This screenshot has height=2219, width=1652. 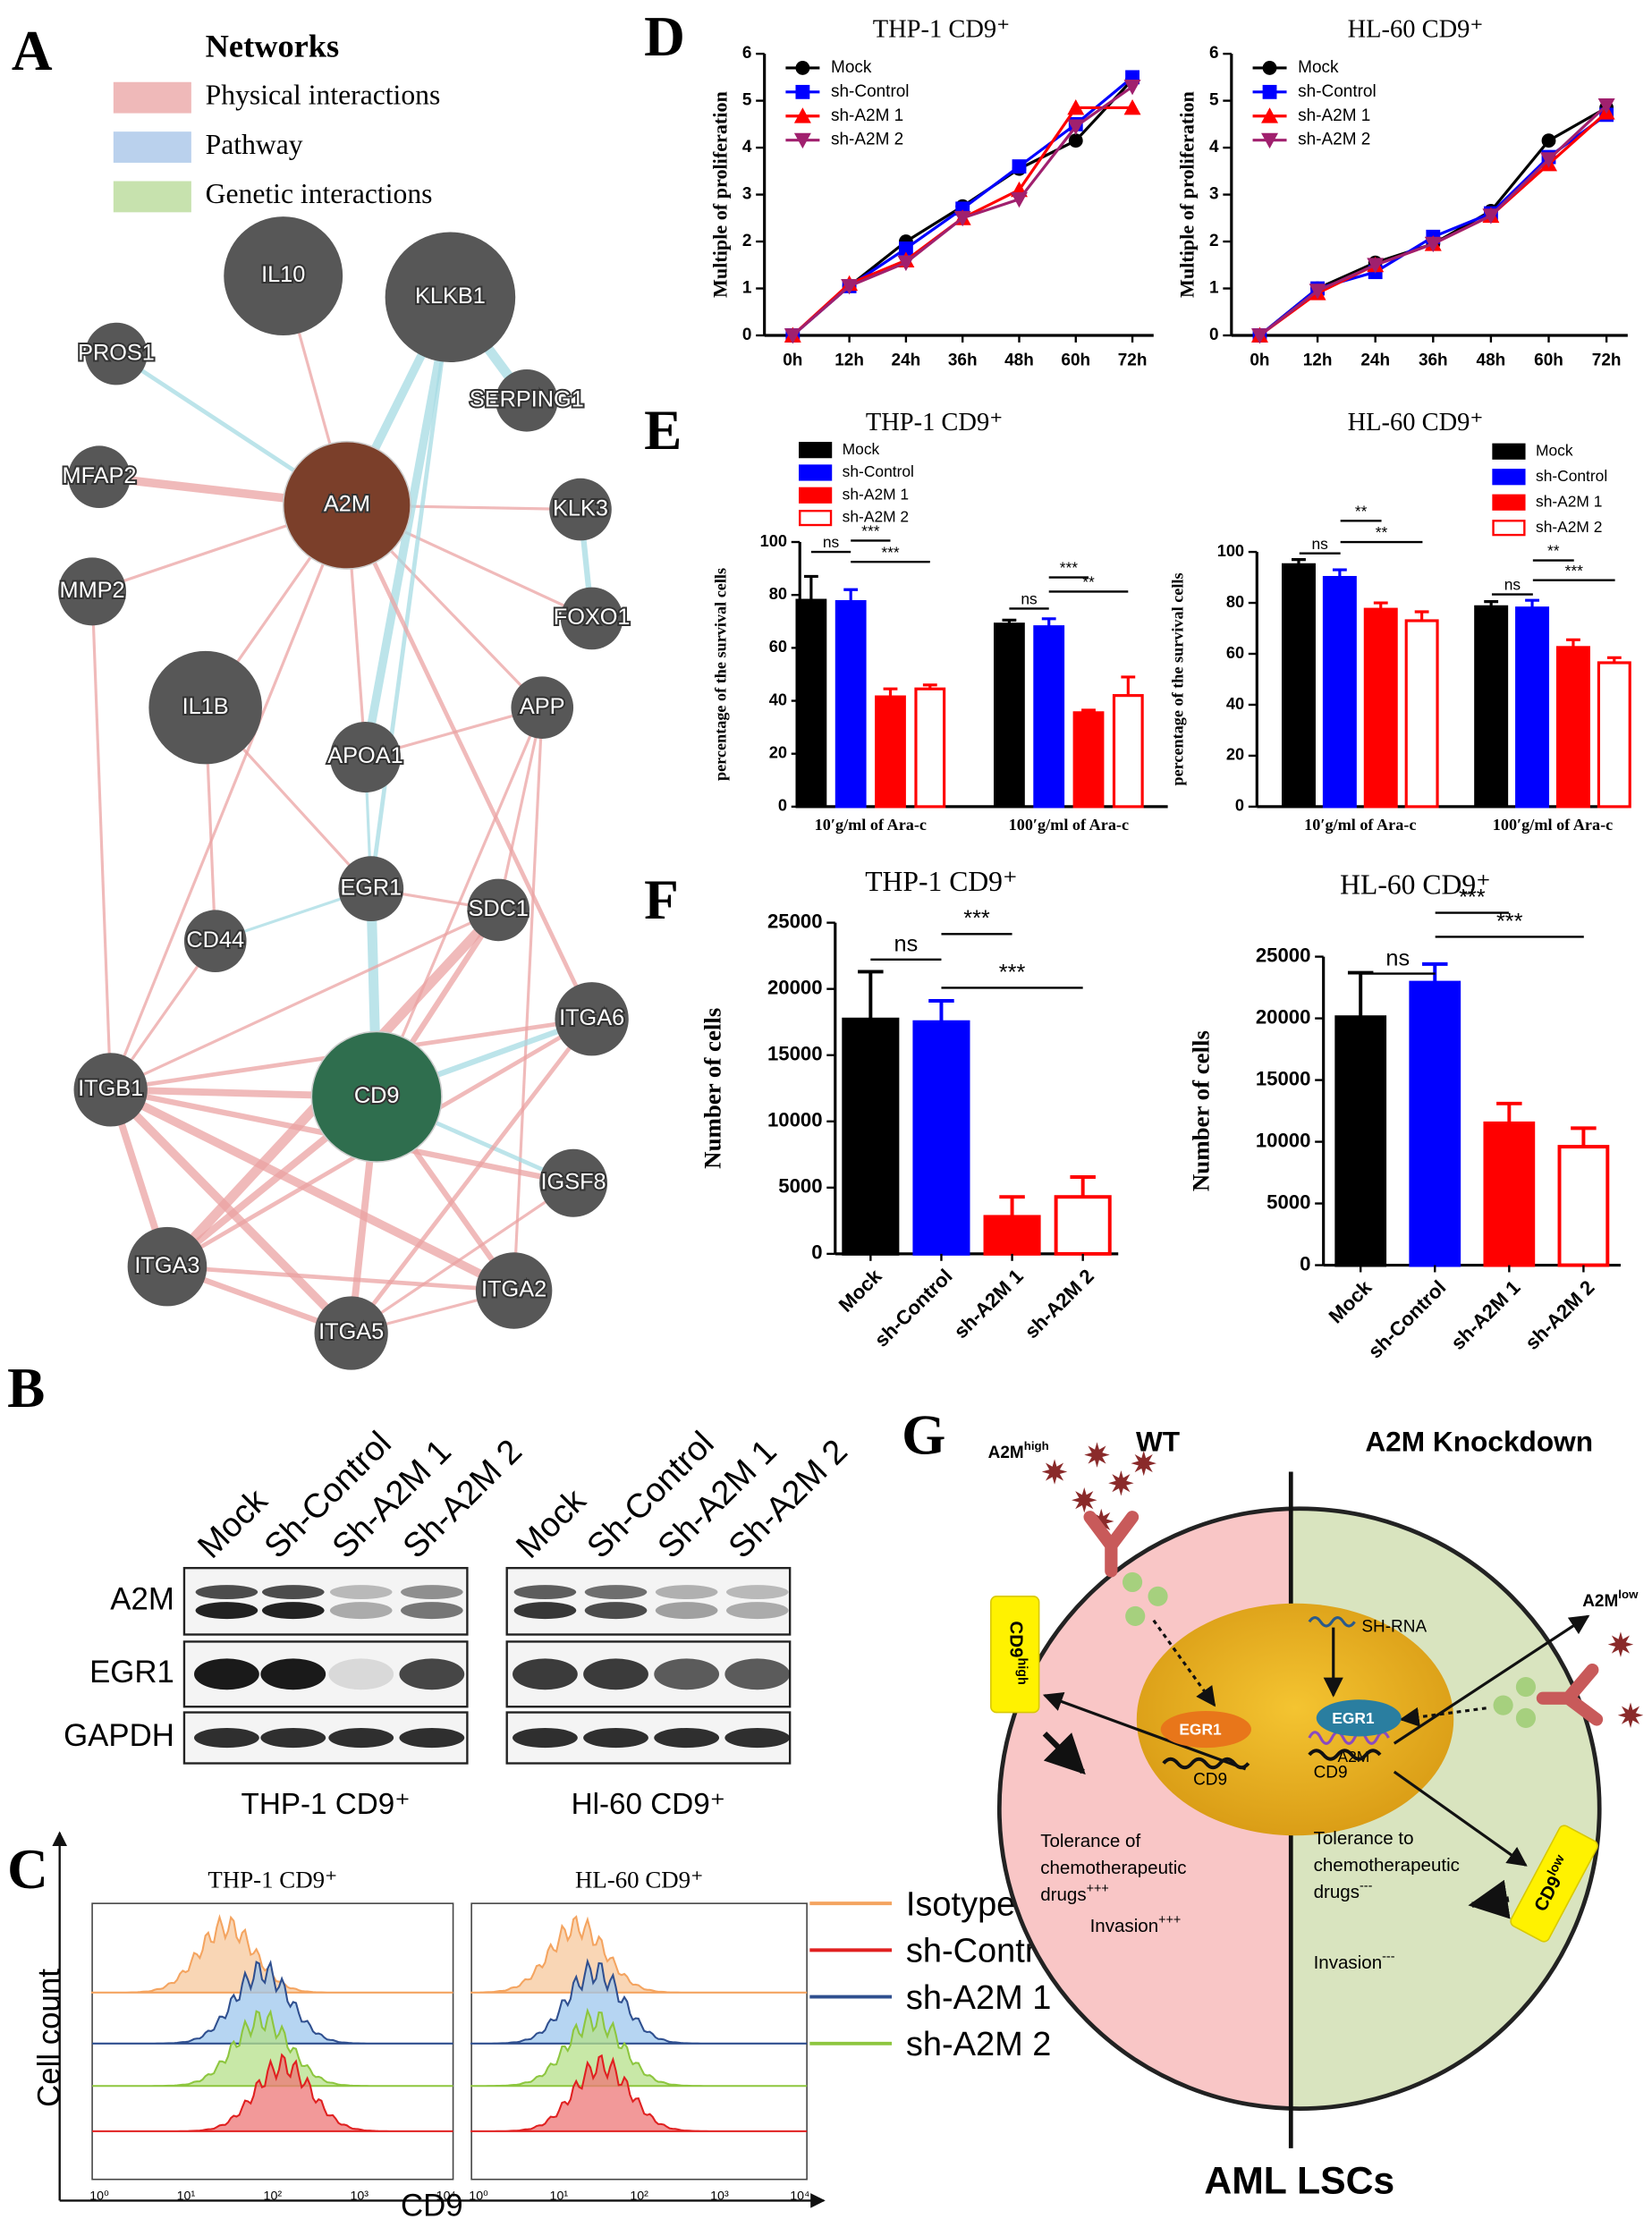 I want to click on y-tick-label: 3, so click(x=747, y=194).